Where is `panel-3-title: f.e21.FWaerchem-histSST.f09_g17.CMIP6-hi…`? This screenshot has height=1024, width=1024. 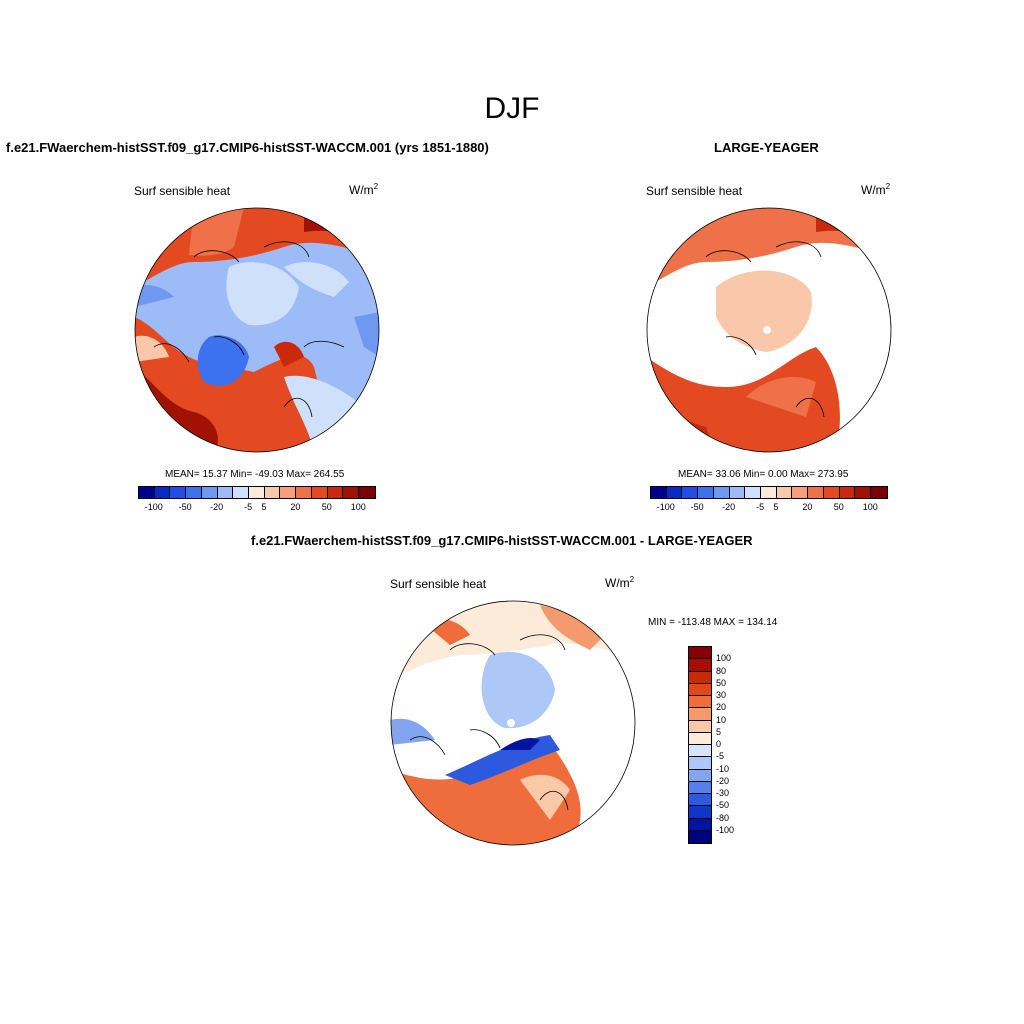
panel-3-title: f.e21.FWaerchem-histSST.f09_g17.CMIP6-hi… is located at coordinates (502, 540).